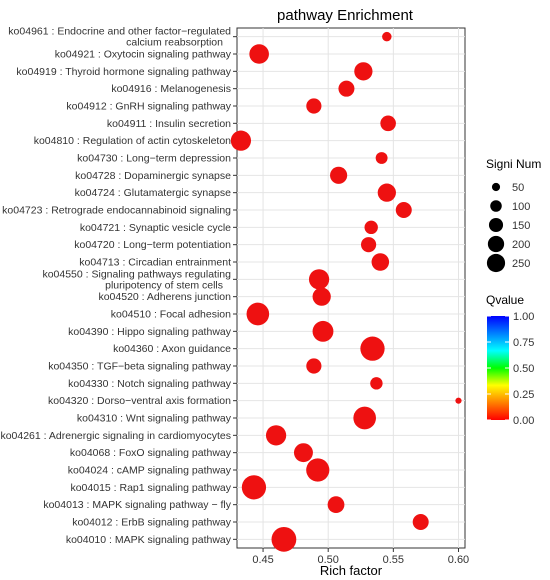  Describe the element at coordinates (498, 368) in the screenshot. I see `qvalue-colorbar` at that location.